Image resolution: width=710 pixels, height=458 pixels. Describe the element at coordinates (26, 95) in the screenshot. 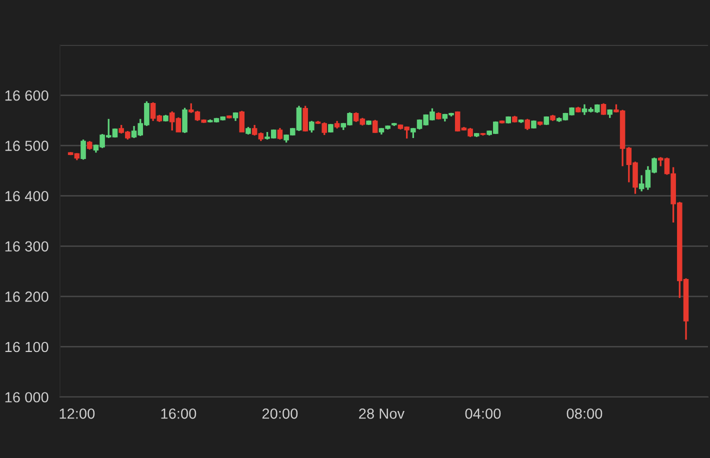

I see `y-tick-label: 16 600` at that location.